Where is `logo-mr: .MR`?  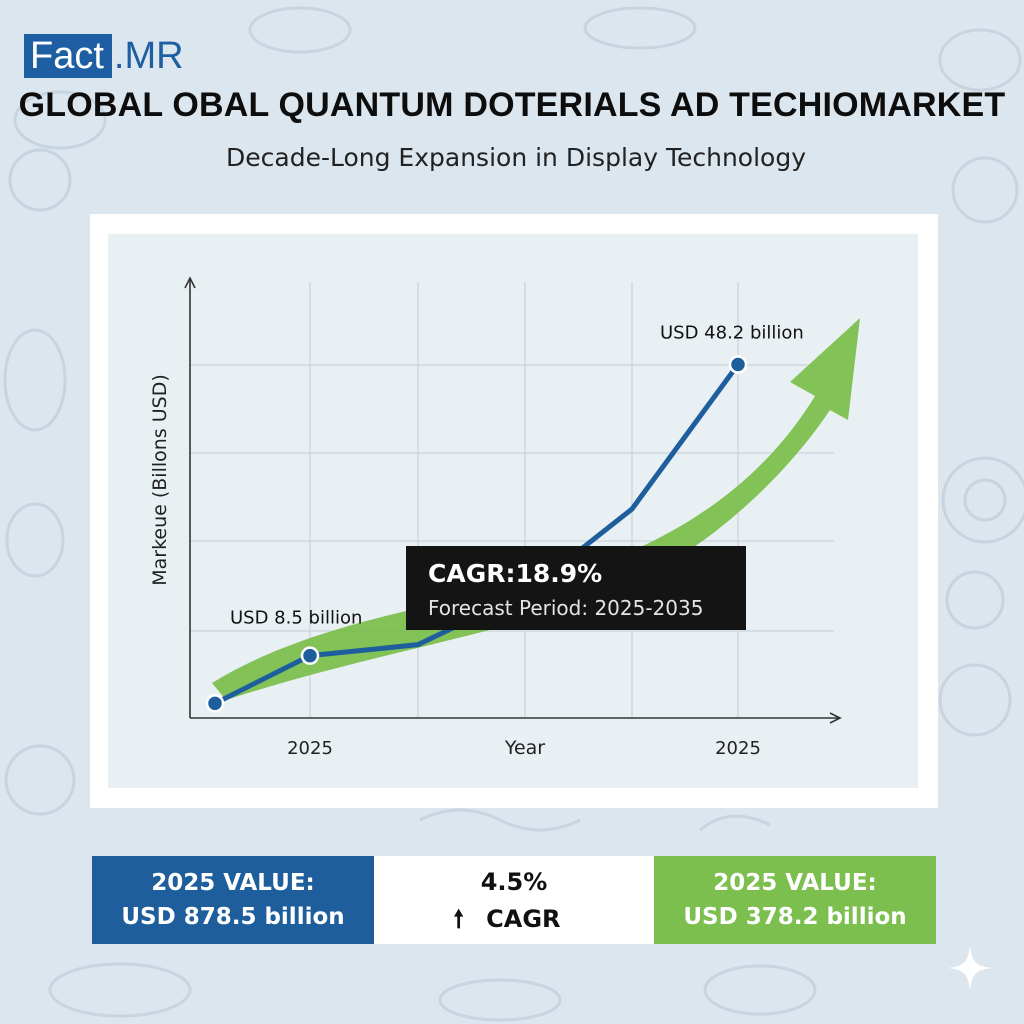
logo-mr: .MR is located at coordinates (148, 56).